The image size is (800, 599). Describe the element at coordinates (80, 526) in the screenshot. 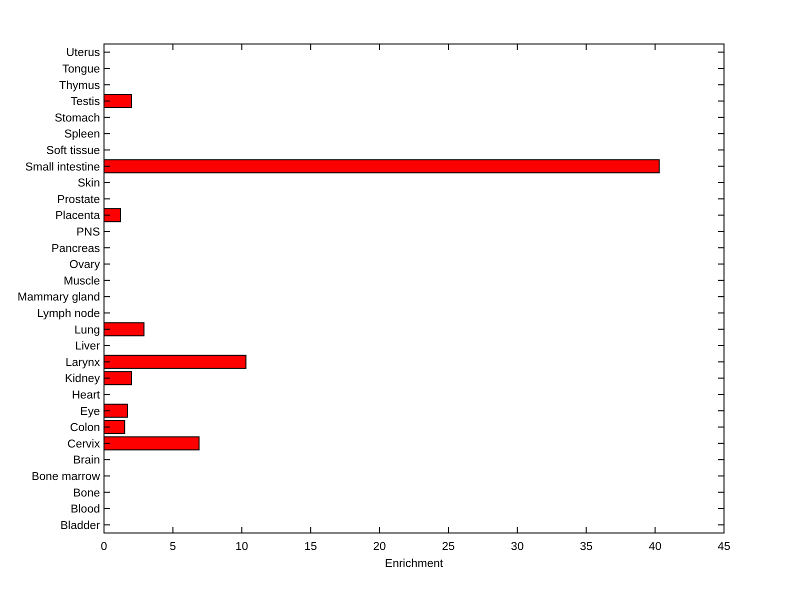

I see `y-tick-label: Bladder` at that location.